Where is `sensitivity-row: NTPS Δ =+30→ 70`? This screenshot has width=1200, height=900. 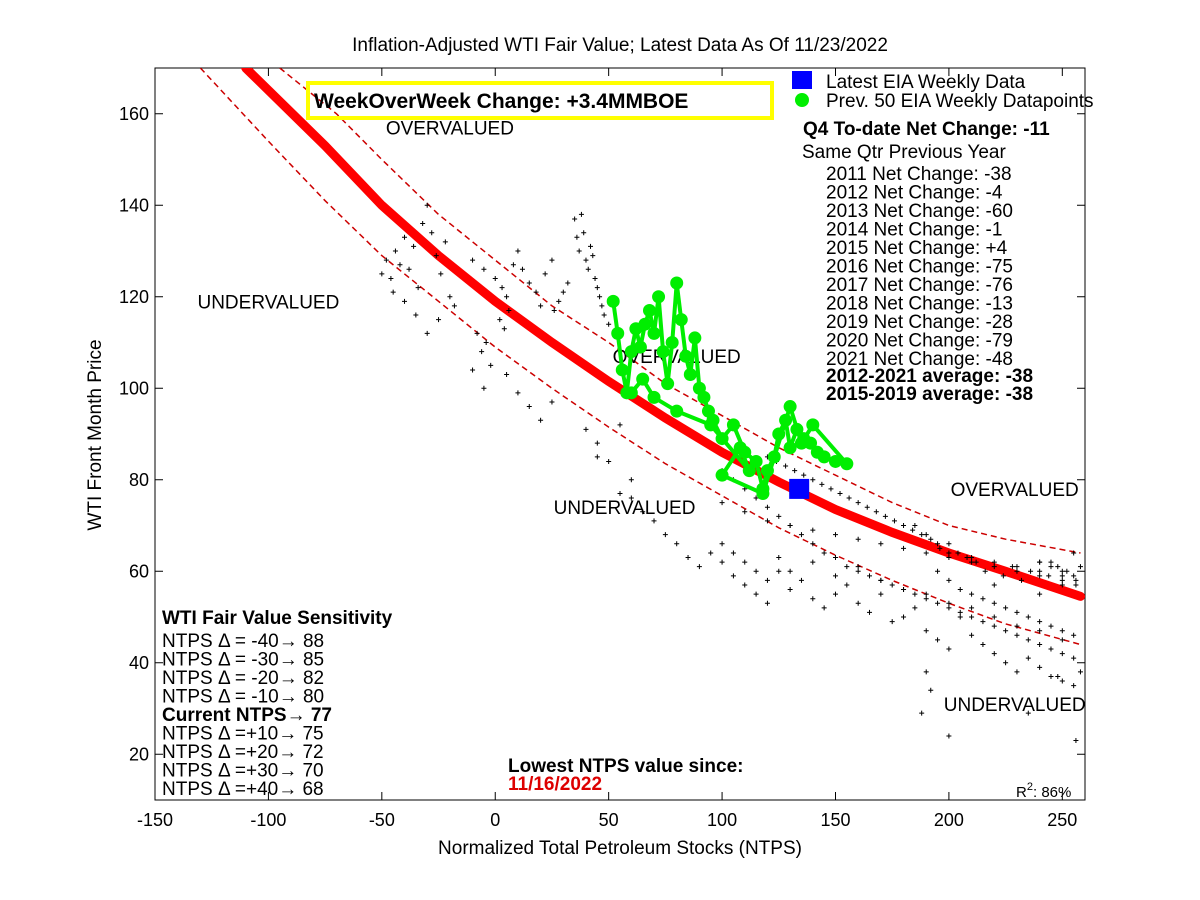
sensitivity-row: NTPS Δ =+30→ 70 is located at coordinates (243, 771).